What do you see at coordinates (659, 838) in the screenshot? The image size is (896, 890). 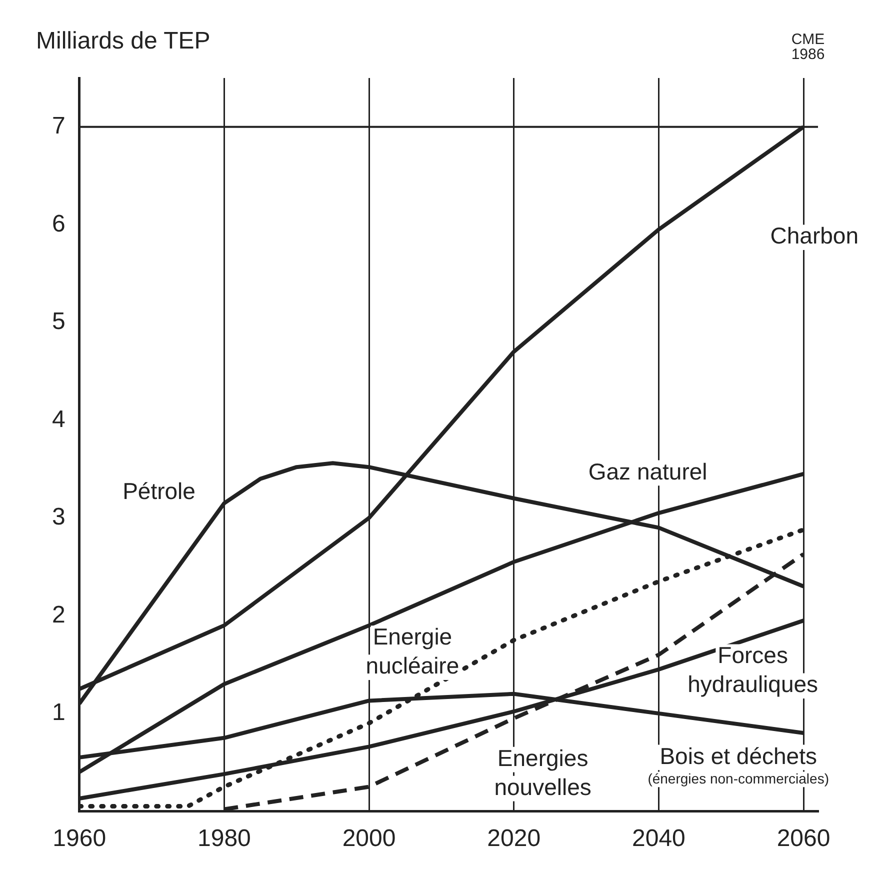 I see `x-tick-label: 2040` at bounding box center [659, 838].